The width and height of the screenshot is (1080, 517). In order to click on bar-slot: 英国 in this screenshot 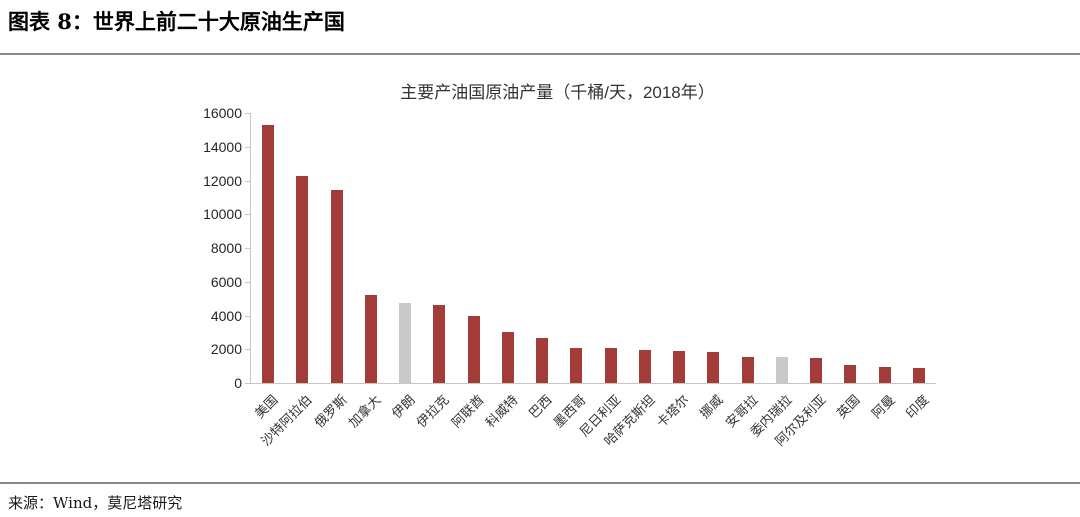, I will do `click(850, 267)`.